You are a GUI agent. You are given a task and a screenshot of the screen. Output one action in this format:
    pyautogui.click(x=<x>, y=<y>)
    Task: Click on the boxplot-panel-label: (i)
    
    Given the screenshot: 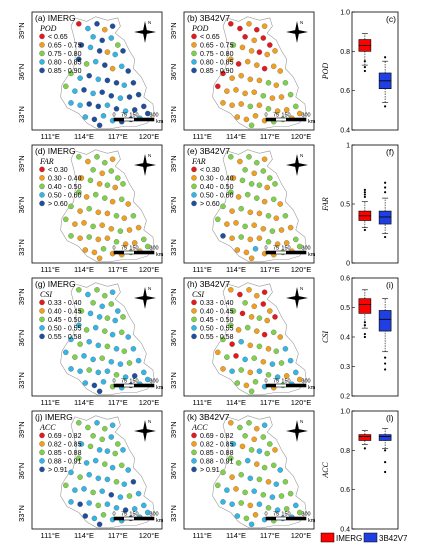 What is the action you would take?
    pyautogui.click(x=390, y=285)
    